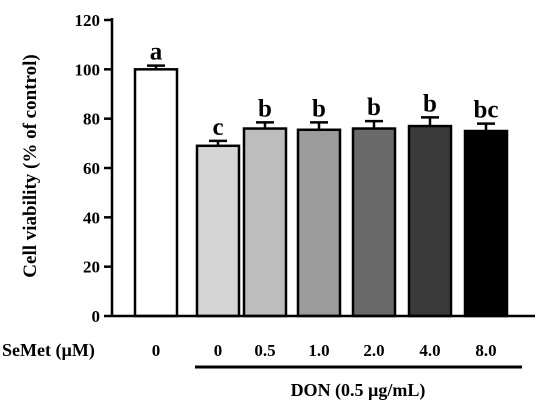 The image size is (550, 408). What do you see at coordinates (429, 350) in the screenshot?
I see `x-category-label: 4.0` at bounding box center [429, 350].